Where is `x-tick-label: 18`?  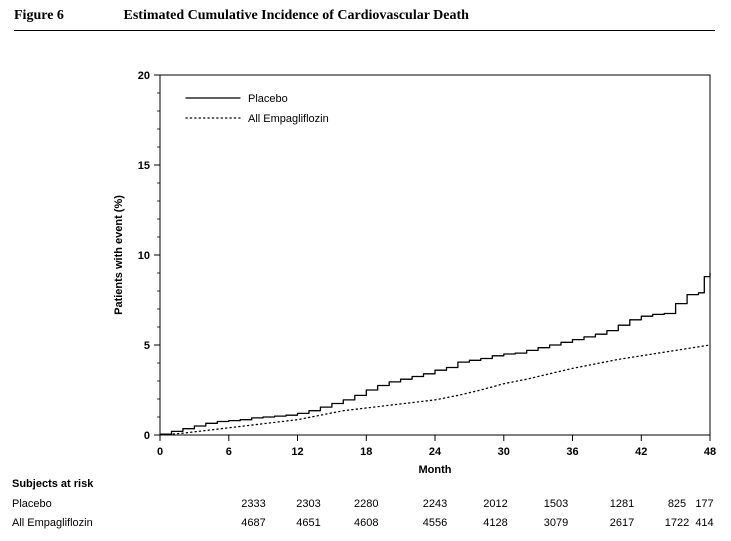 x-tick-label: 18 is located at coordinates (366, 452).